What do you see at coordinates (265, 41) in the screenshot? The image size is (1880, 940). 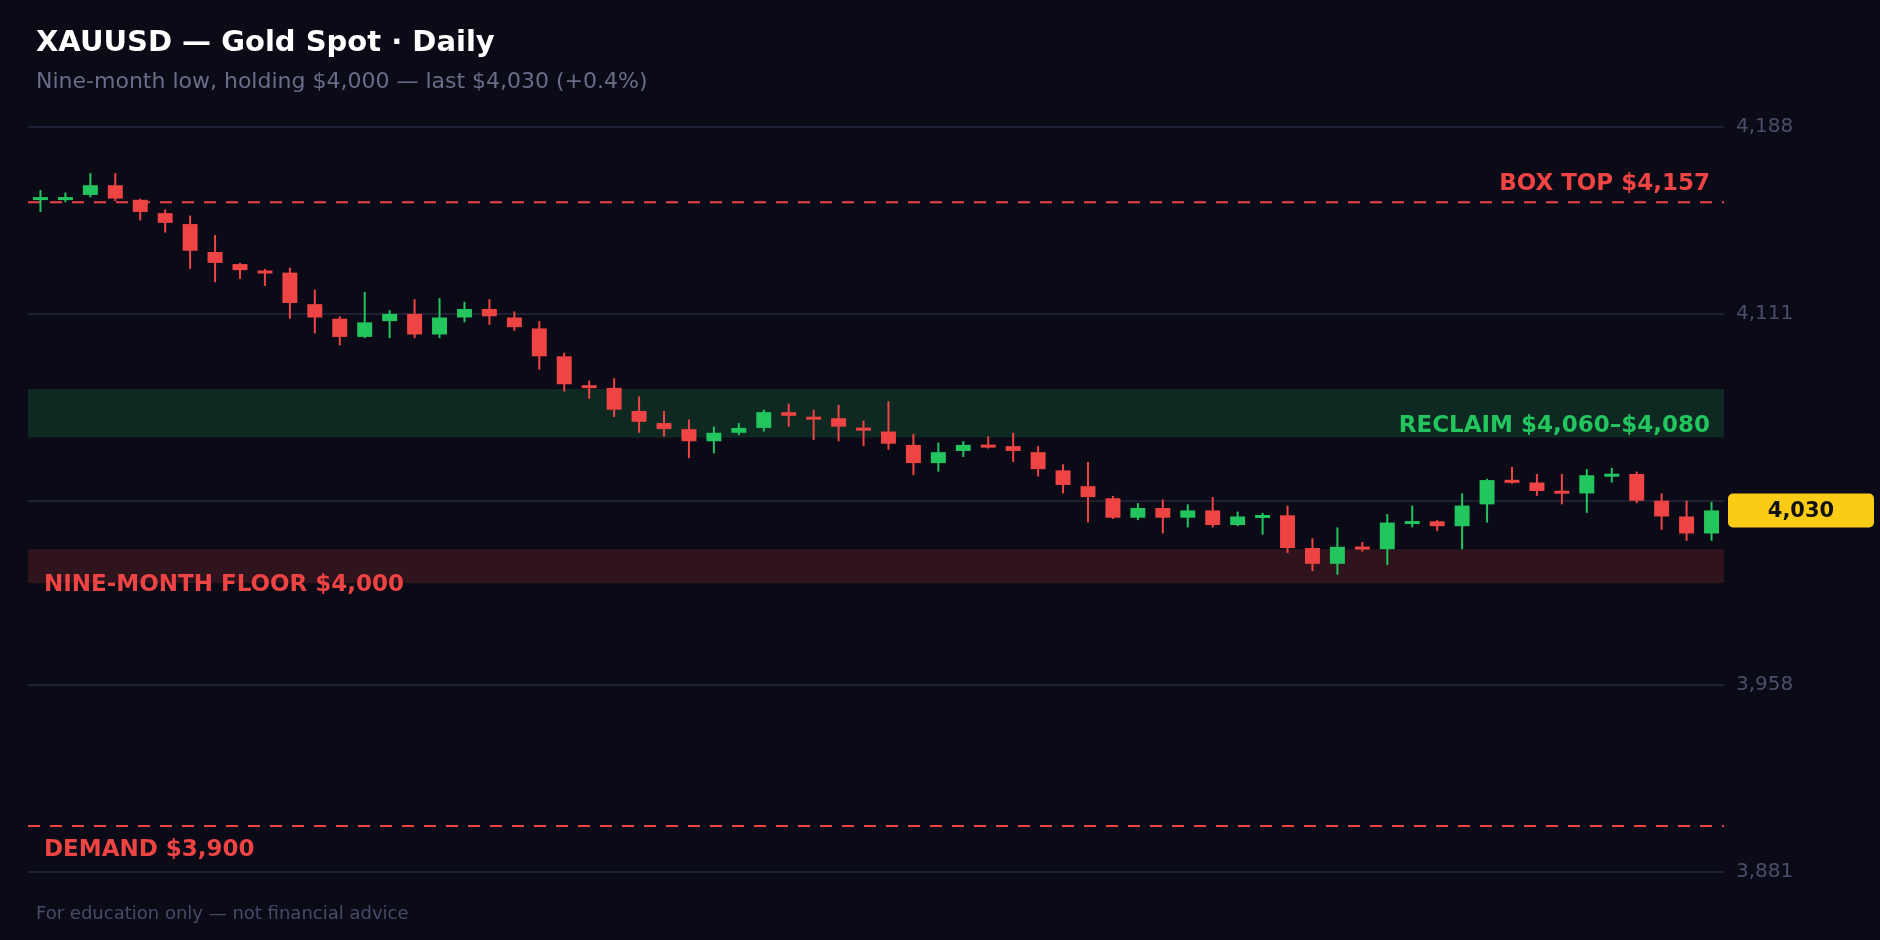 I see `chart-title: XAUUSD — Gold Spot · Daily` at bounding box center [265, 41].